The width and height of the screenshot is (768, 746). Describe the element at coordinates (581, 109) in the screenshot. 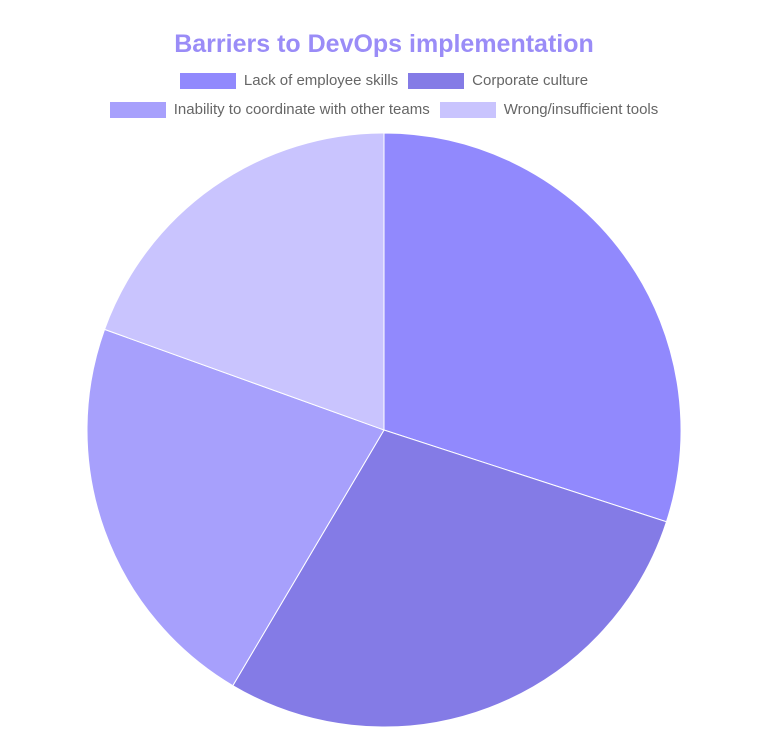

I see `legend-label: Wrong/insufficient tools` at that location.